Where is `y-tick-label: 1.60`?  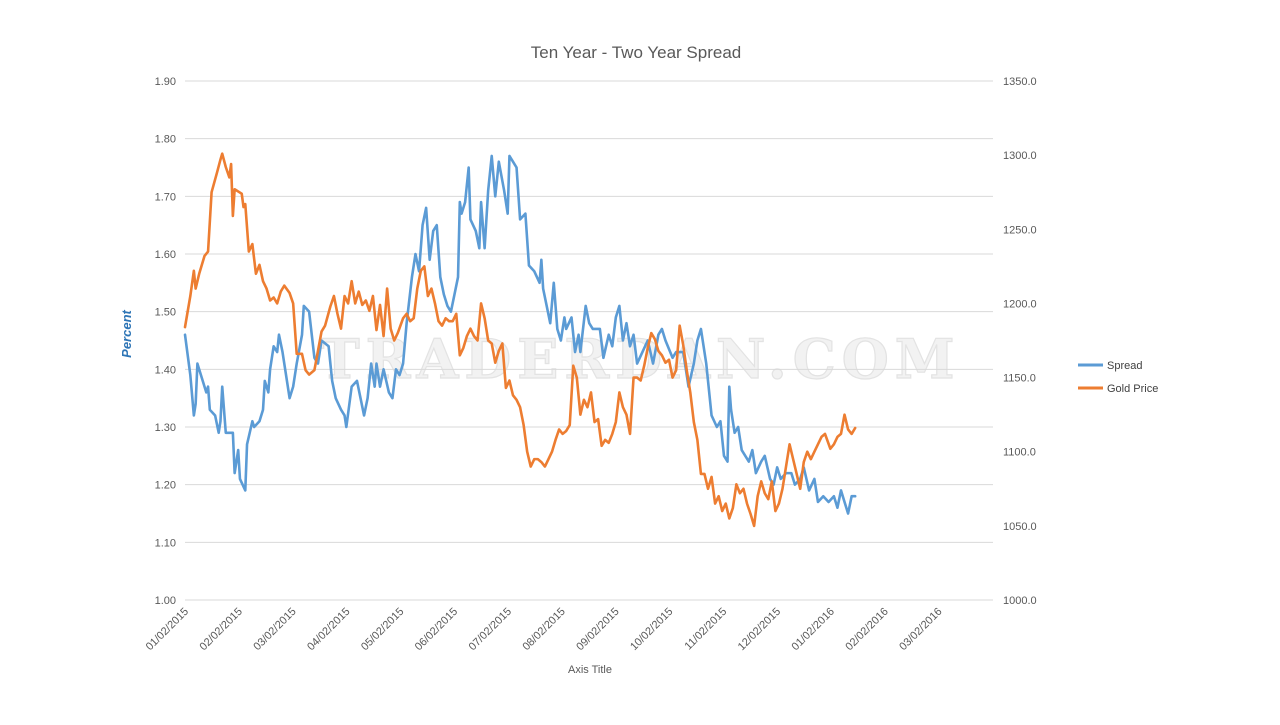 y-tick-label: 1.60 is located at coordinates (165, 255).